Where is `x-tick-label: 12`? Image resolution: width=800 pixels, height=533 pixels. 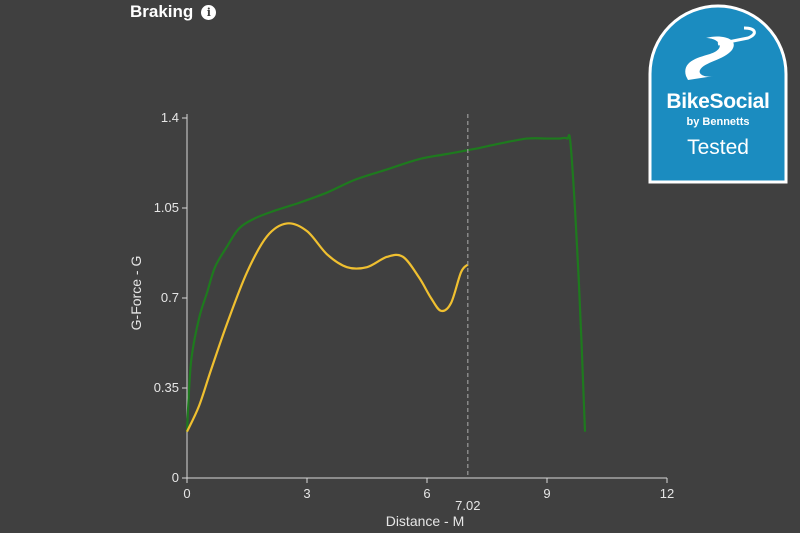 x-tick-label: 12 is located at coordinates (667, 493).